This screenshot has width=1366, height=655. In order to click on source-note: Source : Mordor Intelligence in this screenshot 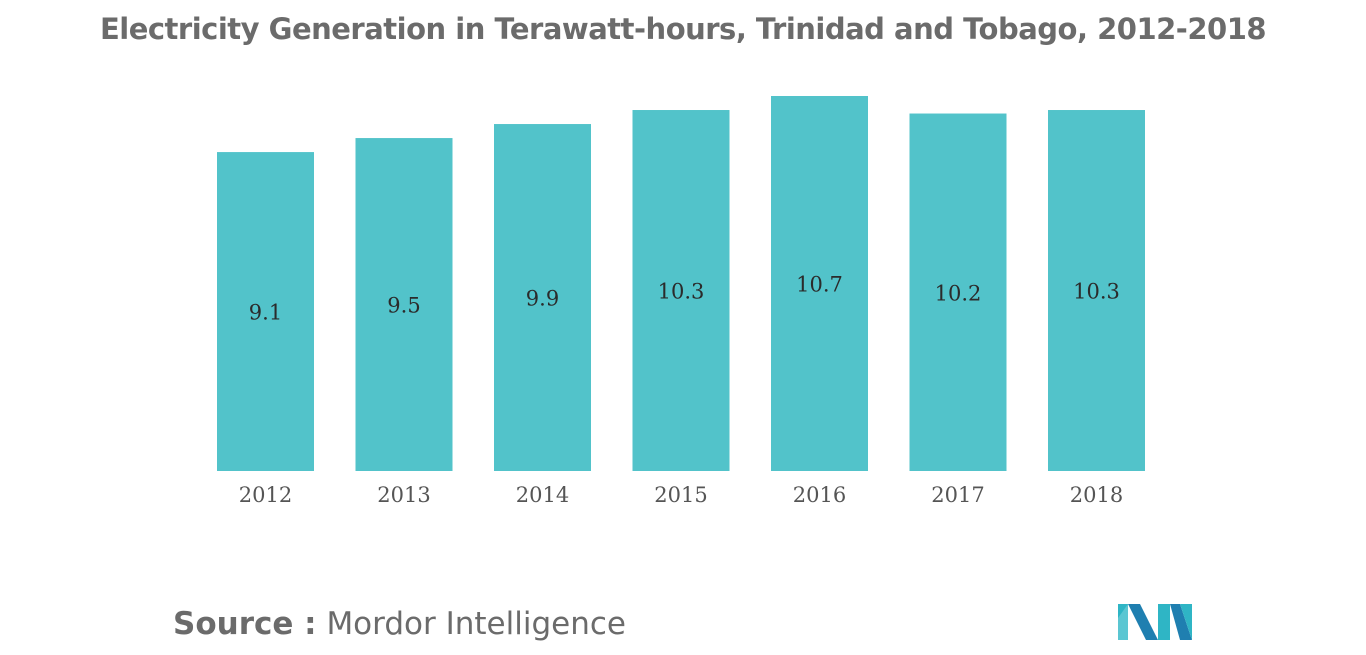, I will do `click(399, 624)`.